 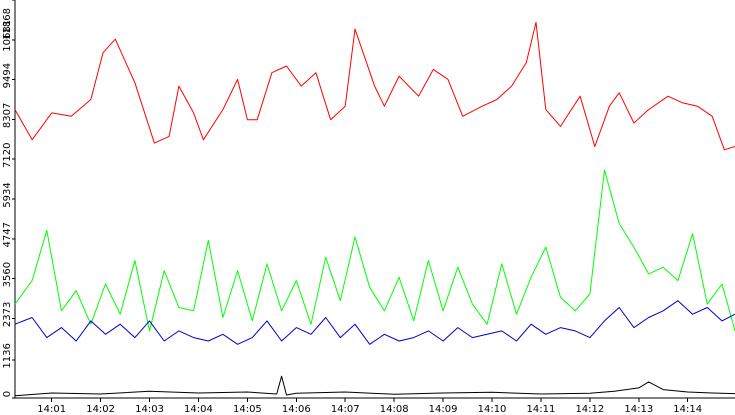 What do you see at coordinates (7, 155) in the screenshot?
I see `y-tick-label: 7120` at bounding box center [7, 155].